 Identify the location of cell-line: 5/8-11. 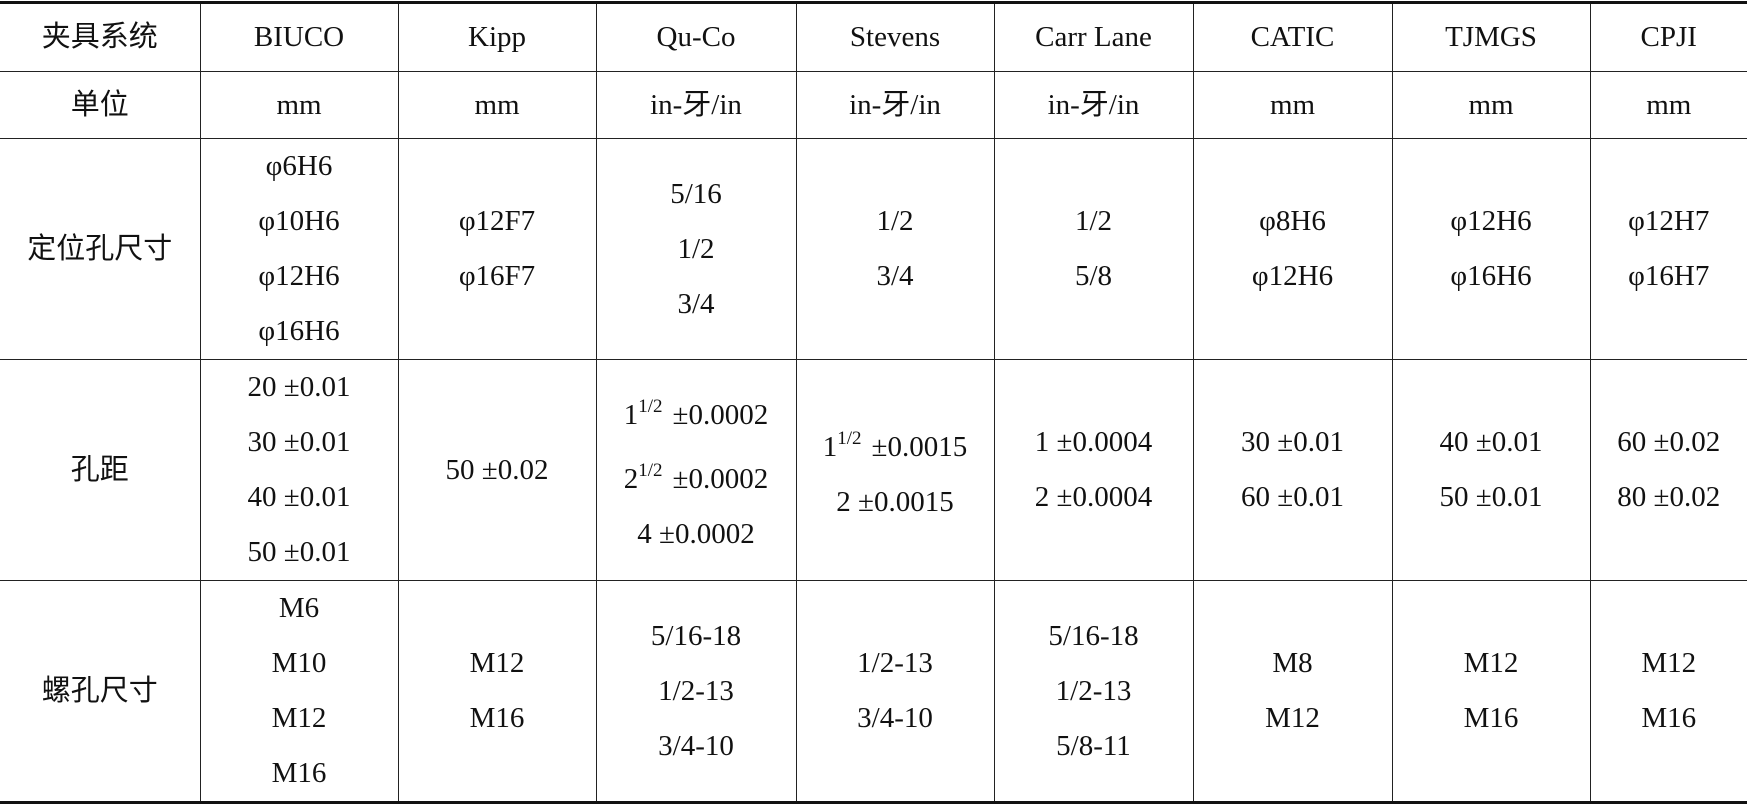
(1094, 746).